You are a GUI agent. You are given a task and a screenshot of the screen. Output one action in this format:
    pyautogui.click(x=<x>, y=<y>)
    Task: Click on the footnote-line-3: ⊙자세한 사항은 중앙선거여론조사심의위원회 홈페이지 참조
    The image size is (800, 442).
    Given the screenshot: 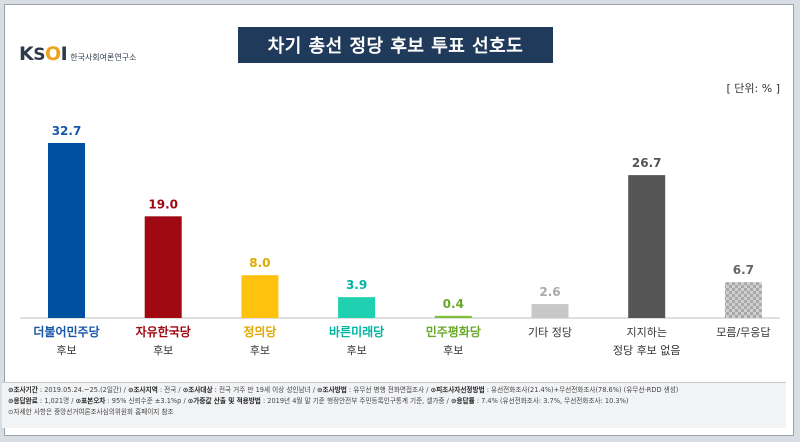 What is the action you would take?
    pyautogui.click(x=91, y=412)
    